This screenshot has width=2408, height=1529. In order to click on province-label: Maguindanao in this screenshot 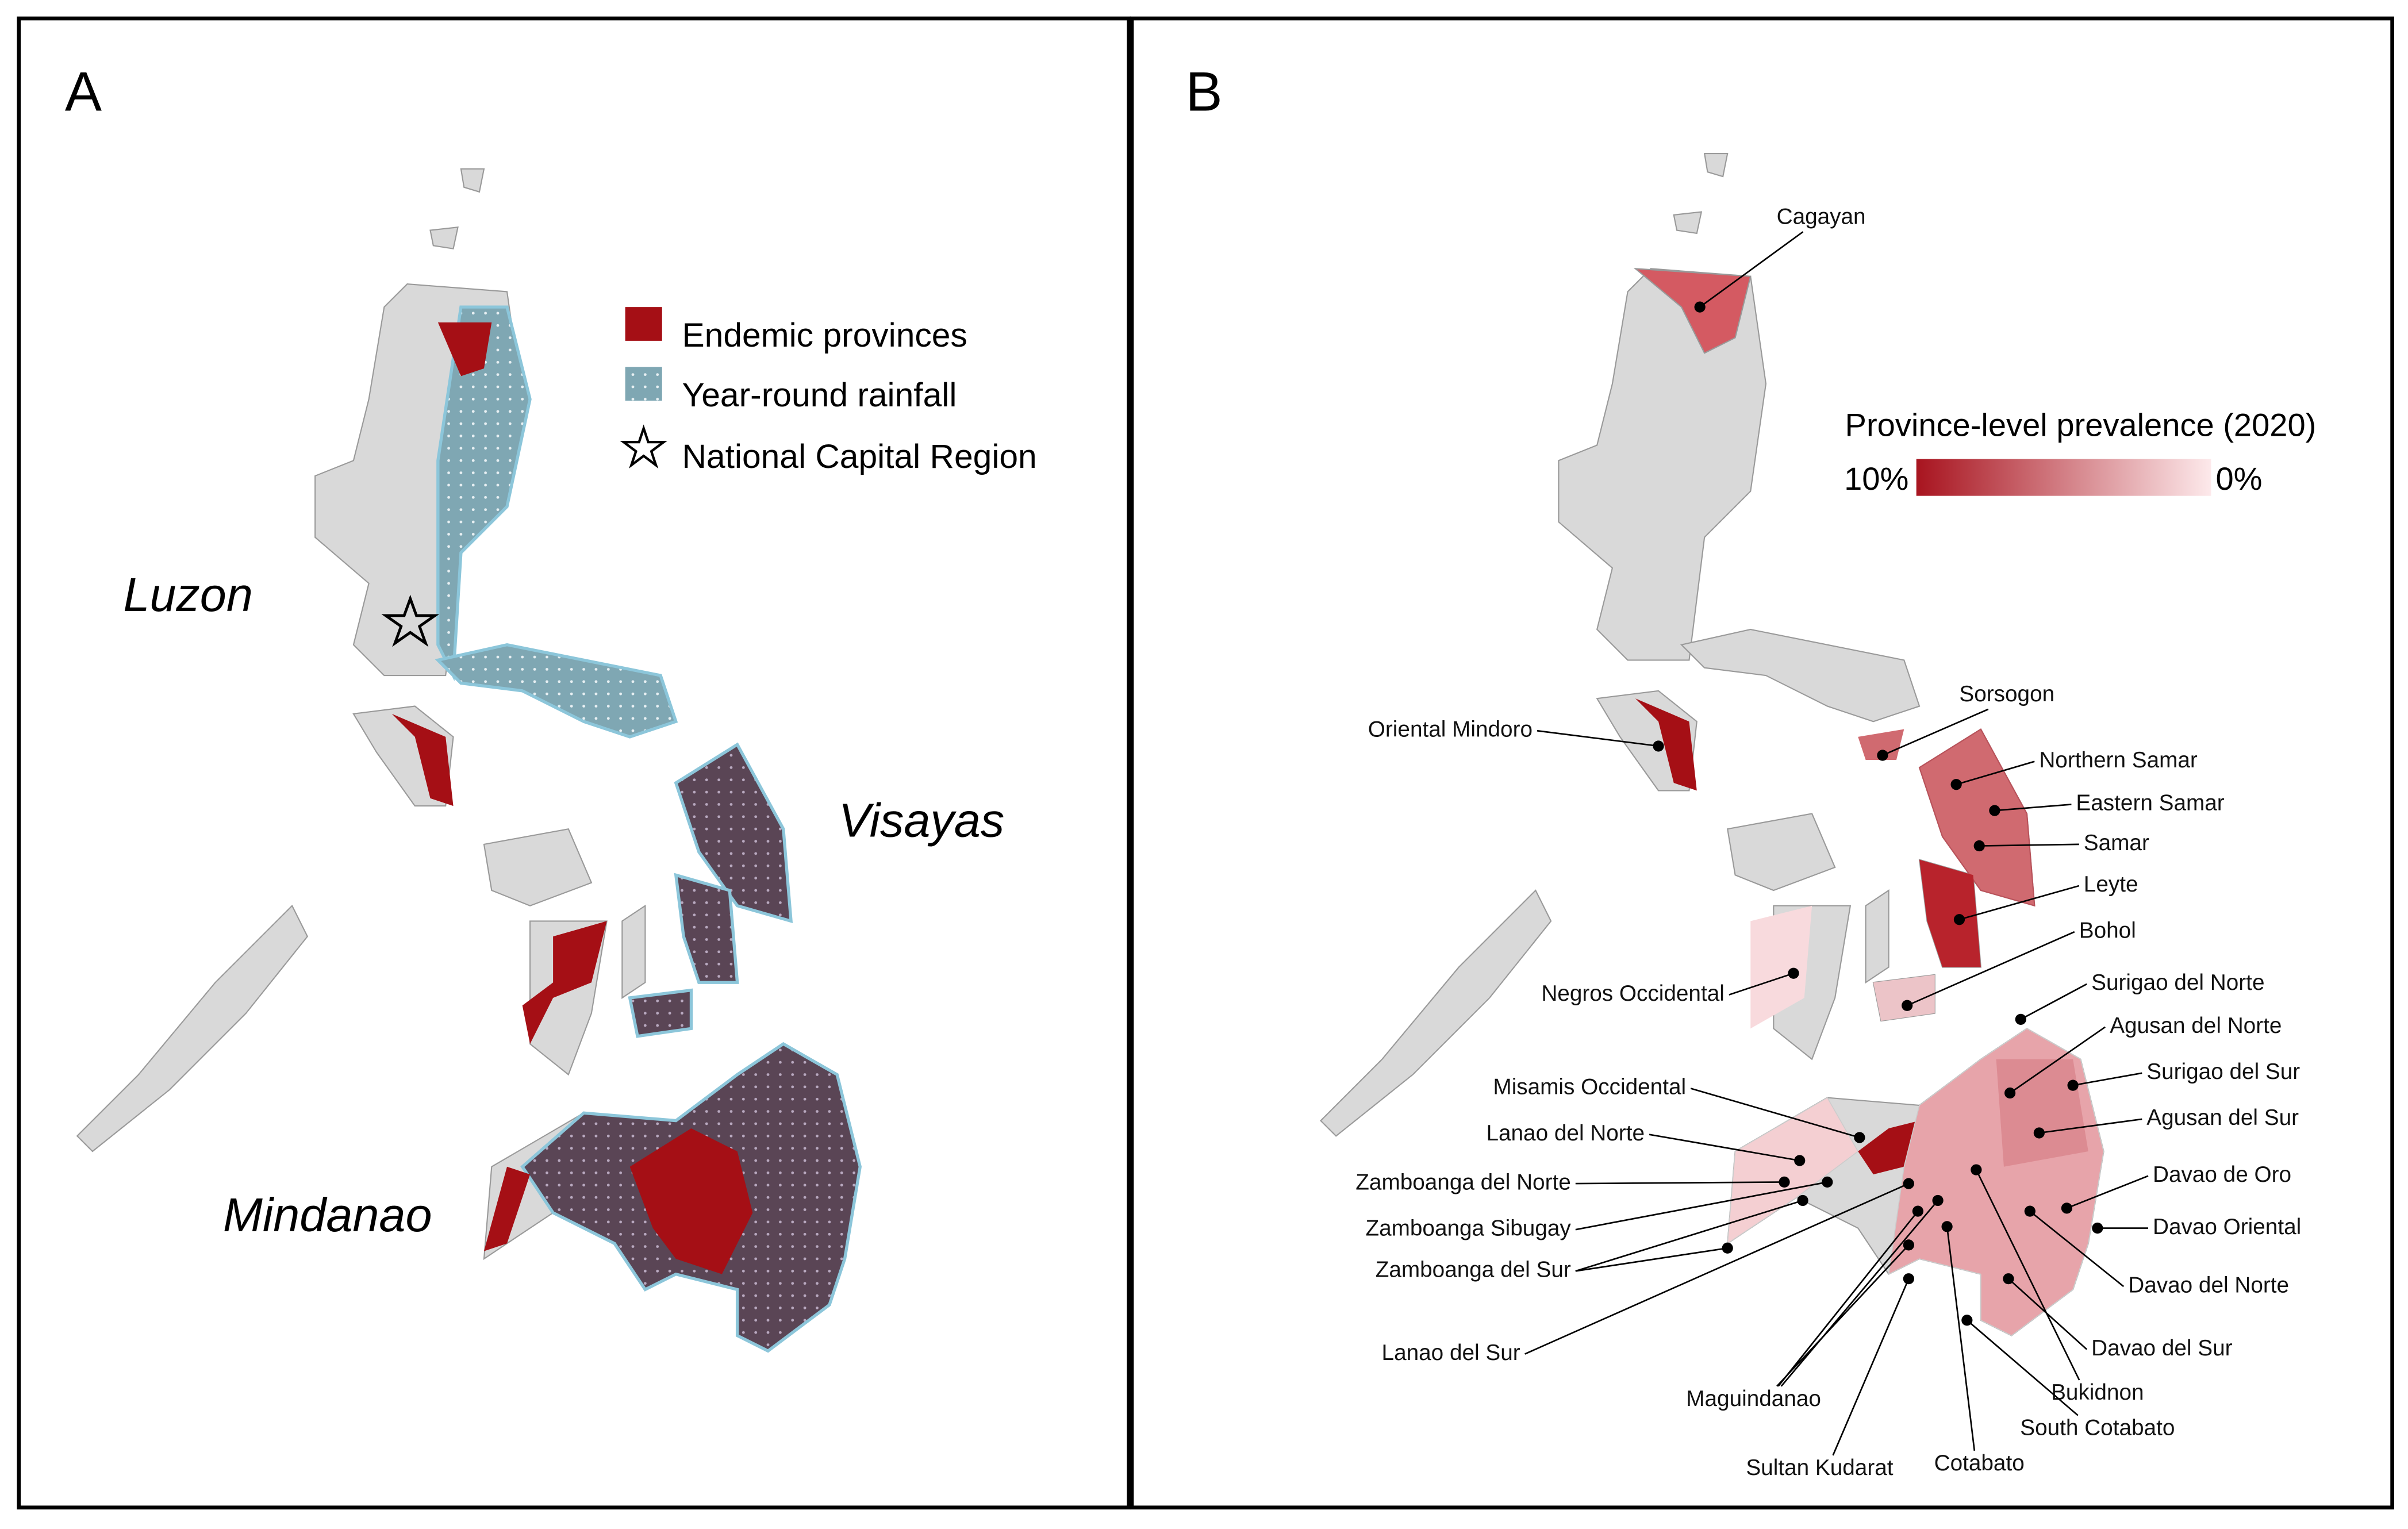, I will do `click(1753, 1398)`.